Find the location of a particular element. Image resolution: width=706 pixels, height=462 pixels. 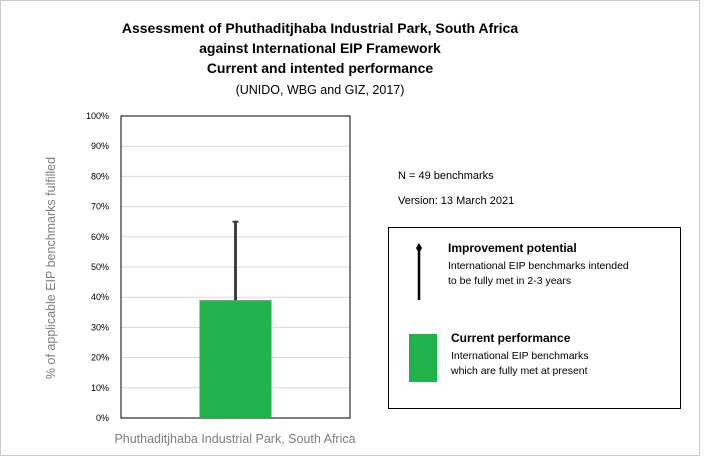

legend-current-swatch is located at coordinates (423, 358).